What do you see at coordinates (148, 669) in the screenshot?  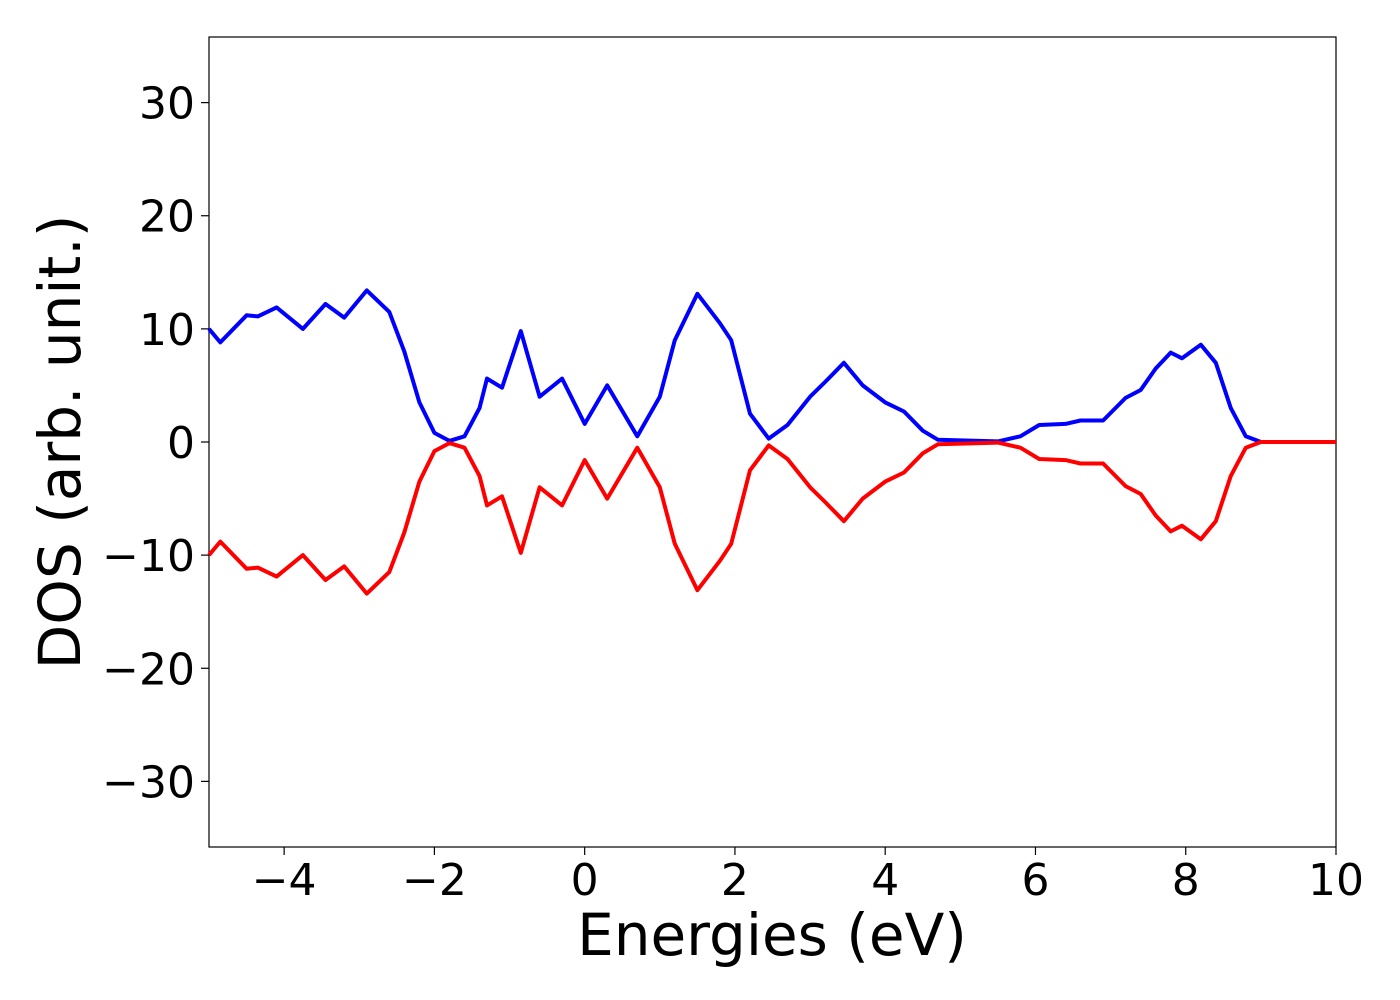 I see `y-tick-label: −20` at bounding box center [148, 669].